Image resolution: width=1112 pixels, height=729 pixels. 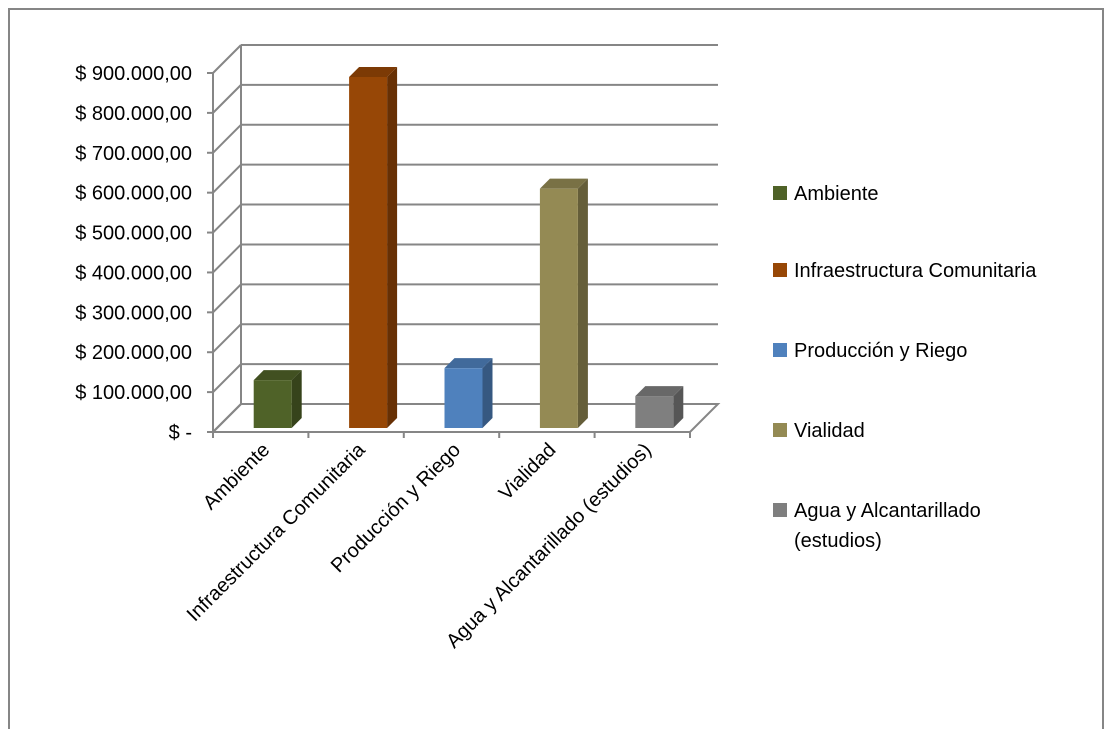 I want to click on category-label: Agua y Alcantarillado (estudios), so click(x=549, y=546).